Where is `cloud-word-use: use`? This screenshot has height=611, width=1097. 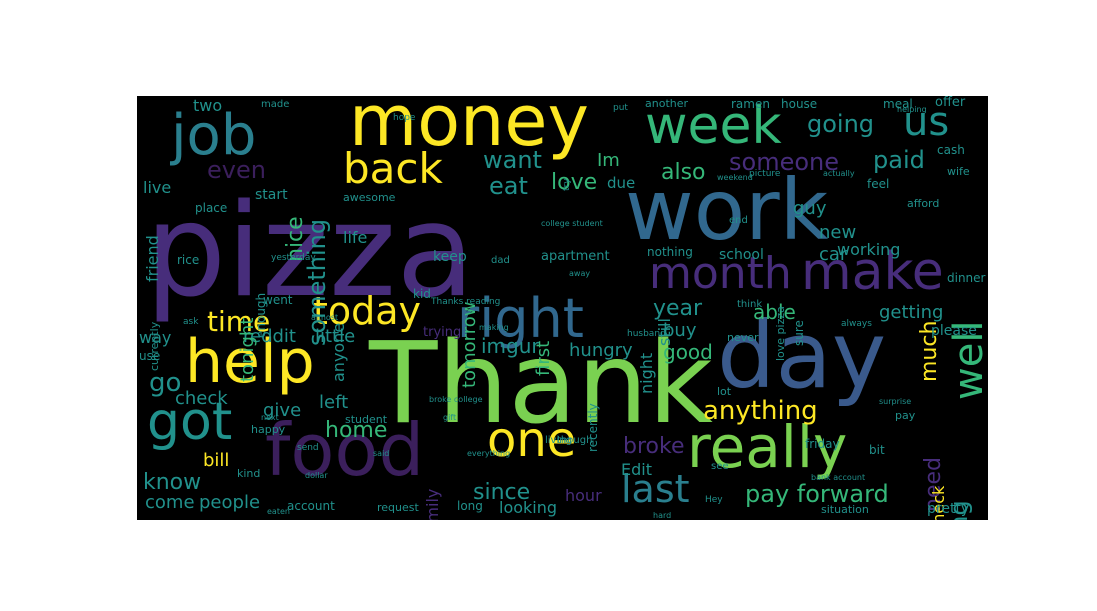
cloud-word-use: use is located at coordinates (150, 356).